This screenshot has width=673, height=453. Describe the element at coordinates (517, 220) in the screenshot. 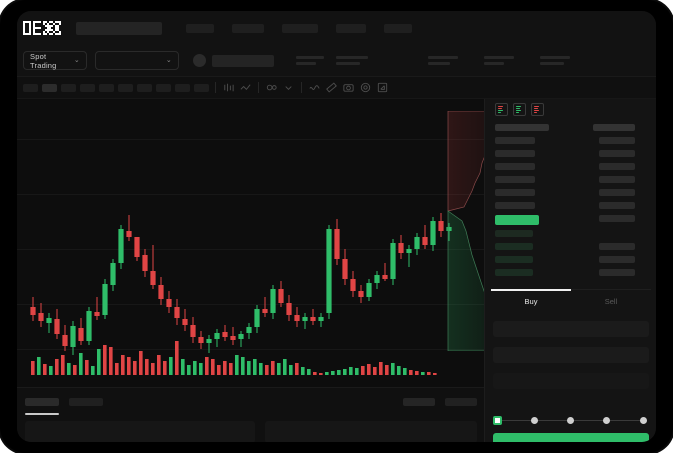

I see `orderbook-last-price-highlight` at that location.